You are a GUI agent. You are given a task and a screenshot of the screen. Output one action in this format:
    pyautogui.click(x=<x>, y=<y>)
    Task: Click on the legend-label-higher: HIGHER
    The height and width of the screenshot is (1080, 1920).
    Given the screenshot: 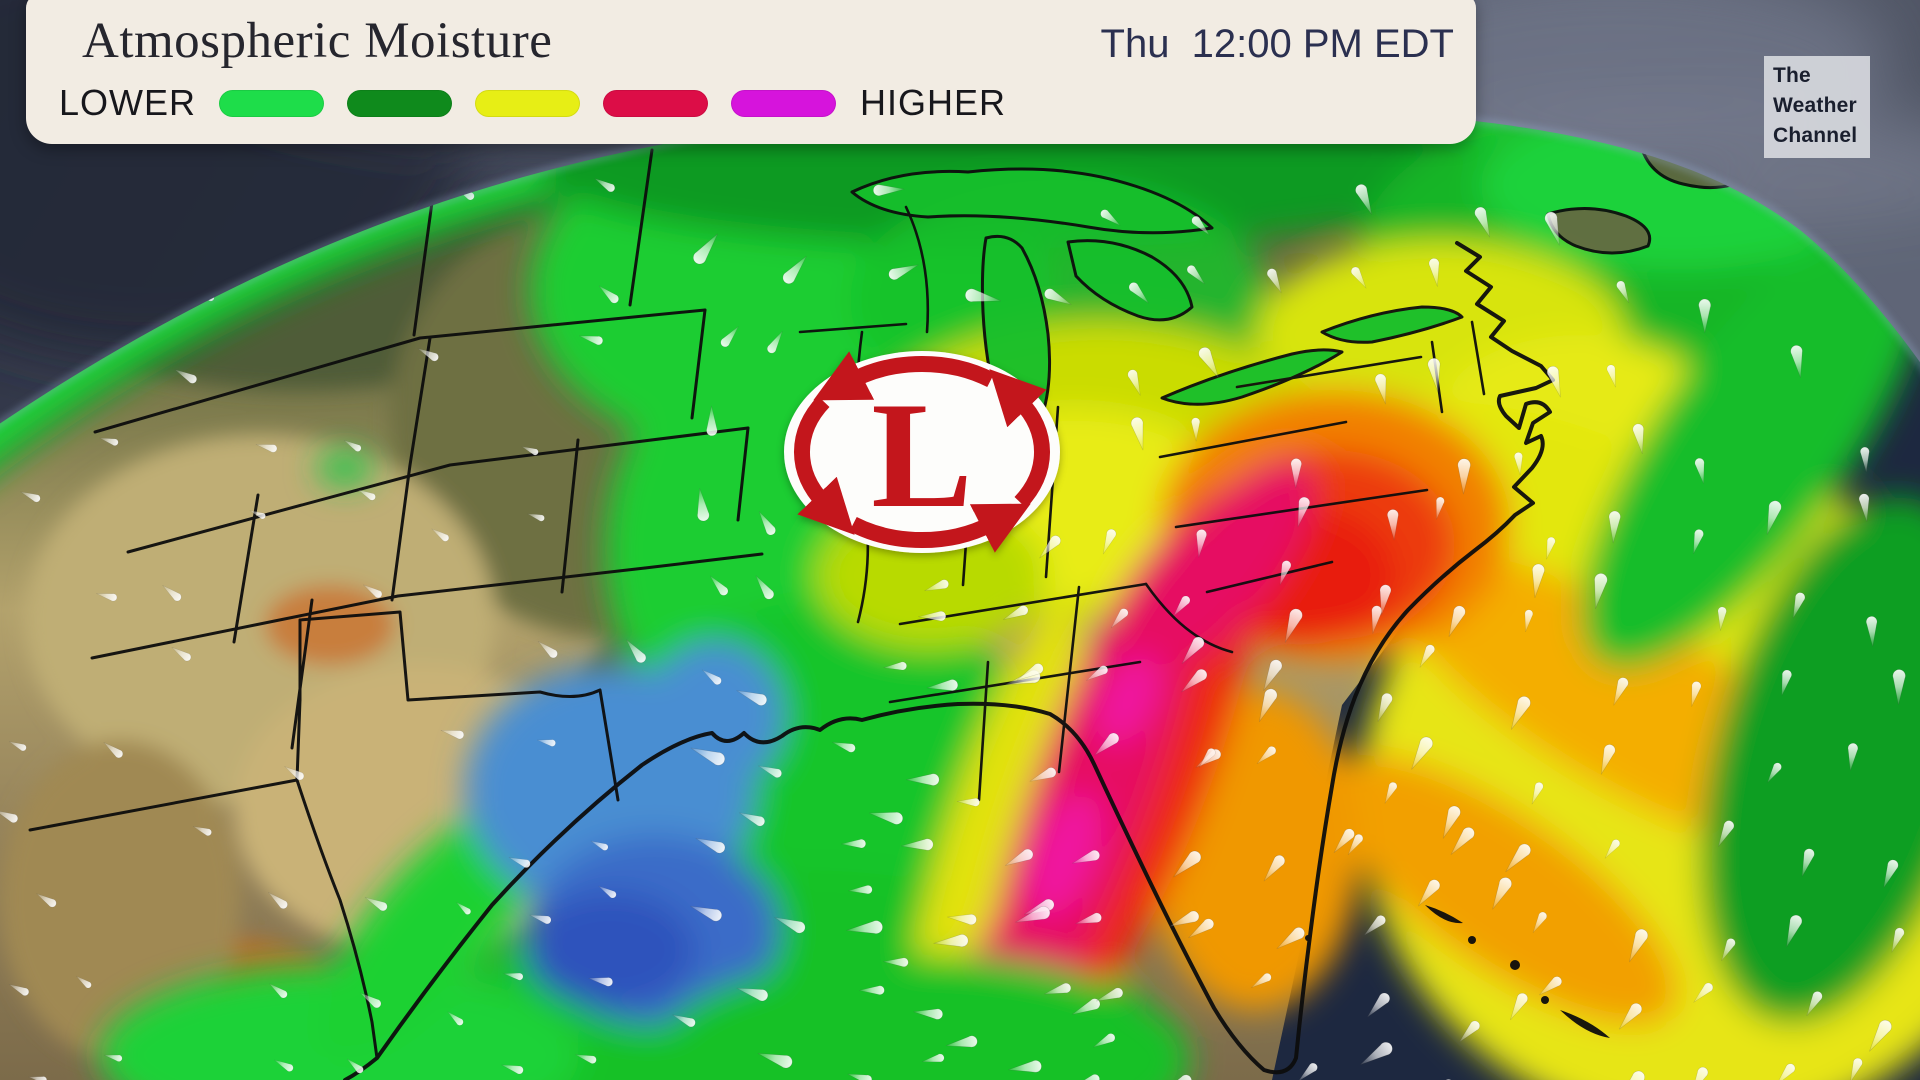 What is the action you would take?
    pyautogui.click(x=933, y=102)
    